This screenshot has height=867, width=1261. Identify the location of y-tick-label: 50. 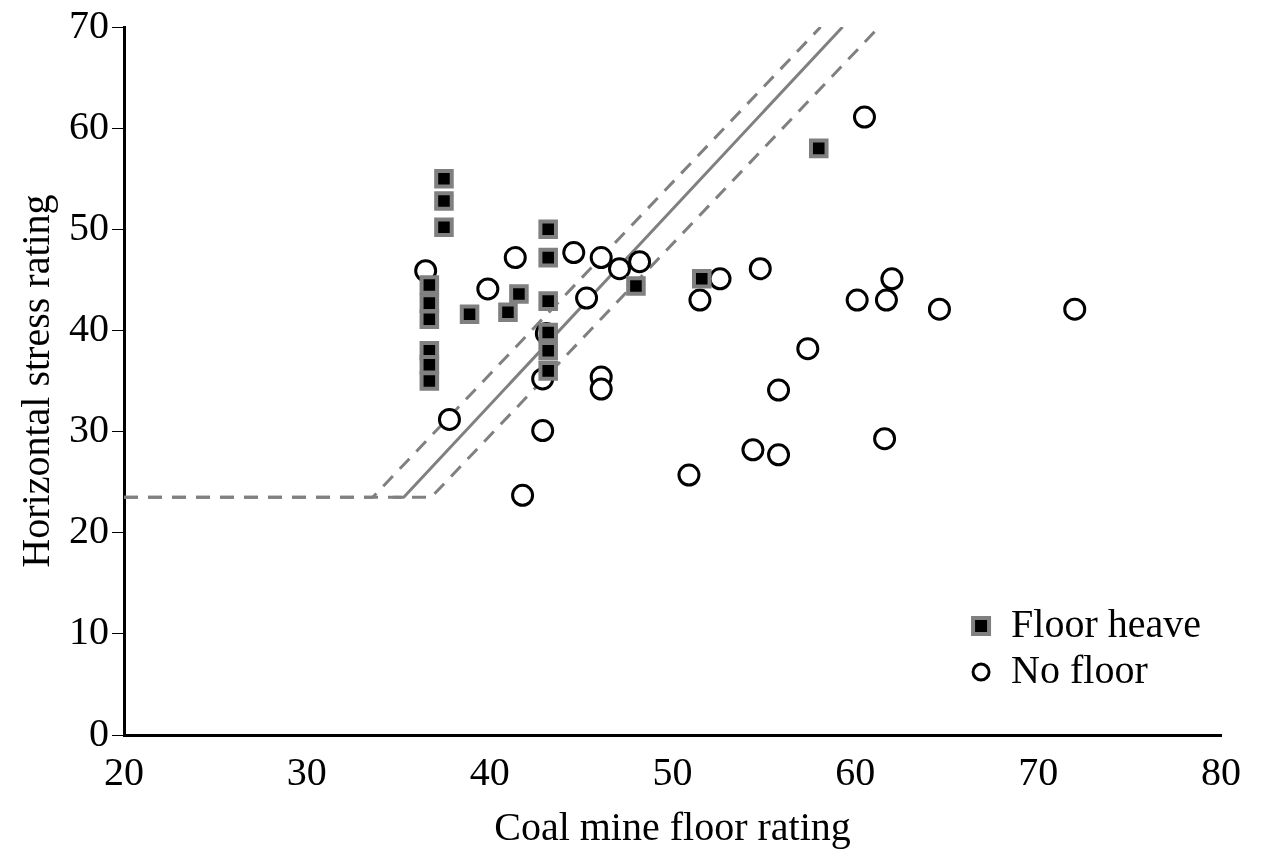
(89, 226).